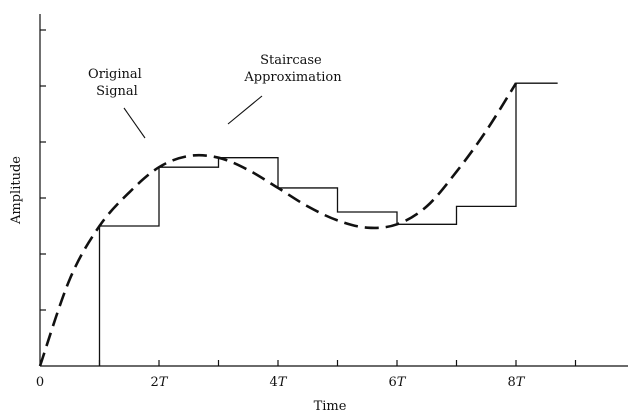 This screenshot has width=632, height=415. What do you see at coordinates (292, 69) in the screenshot?
I see `staircase-annotation: Staircase Approximation` at bounding box center [292, 69].